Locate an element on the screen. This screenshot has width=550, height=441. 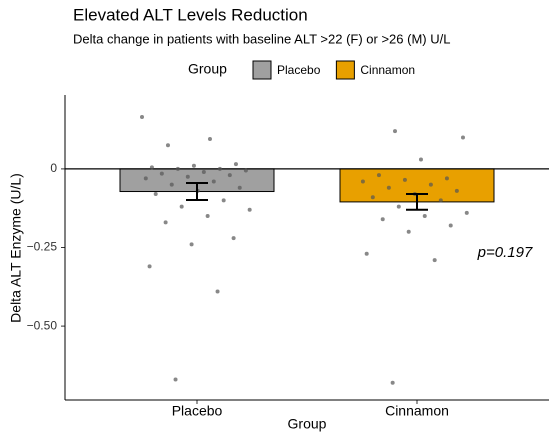
x-axis-label: Group is located at coordinates (307, 424).